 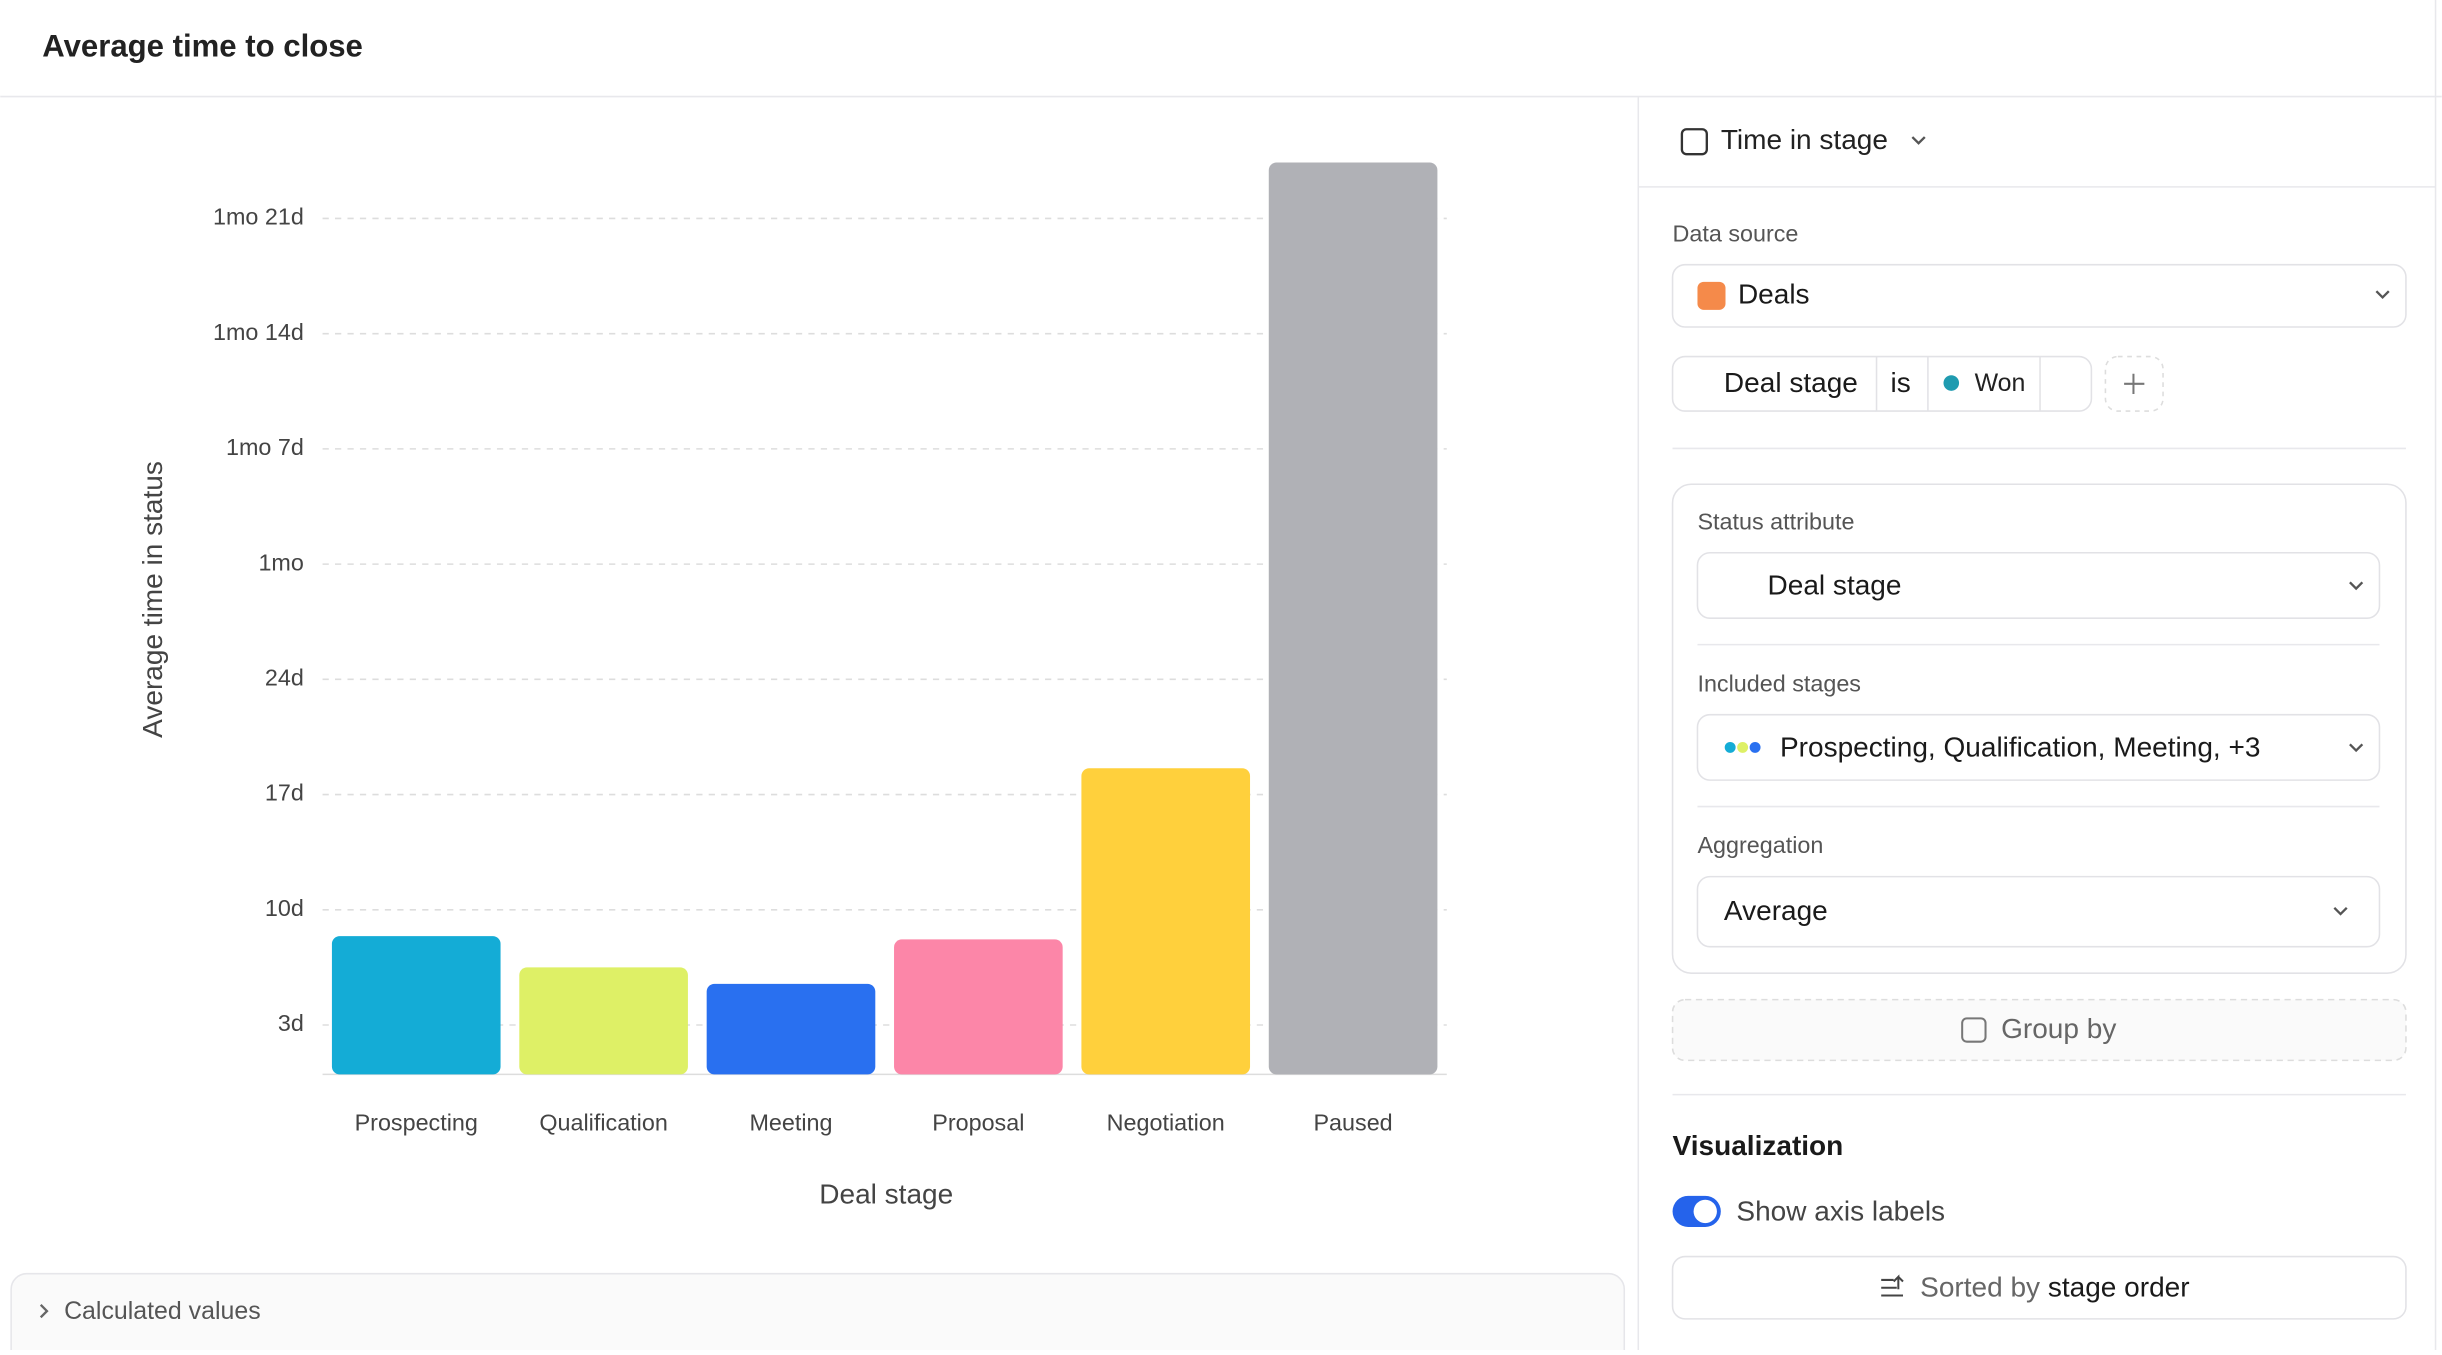 What do you see at coordinates (280, 562) in the screenshot?
I see `y-tick-label: 1mo` at bounding box center [280, 562].